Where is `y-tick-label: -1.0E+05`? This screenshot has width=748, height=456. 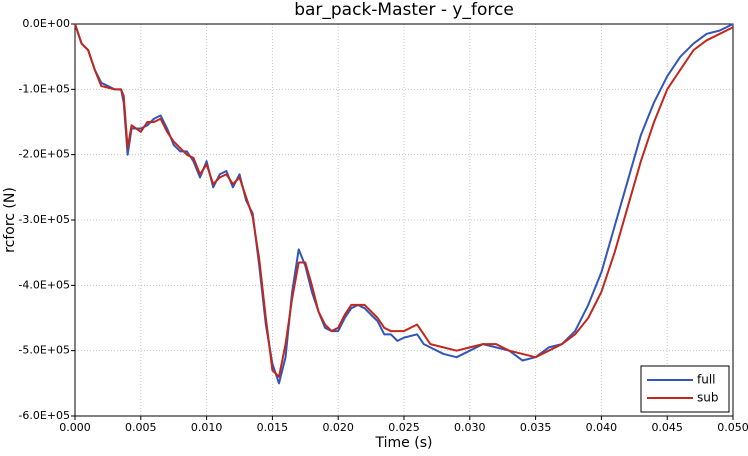
y-tick-label: -1.0E+05 is located at coordinates (44, 88).